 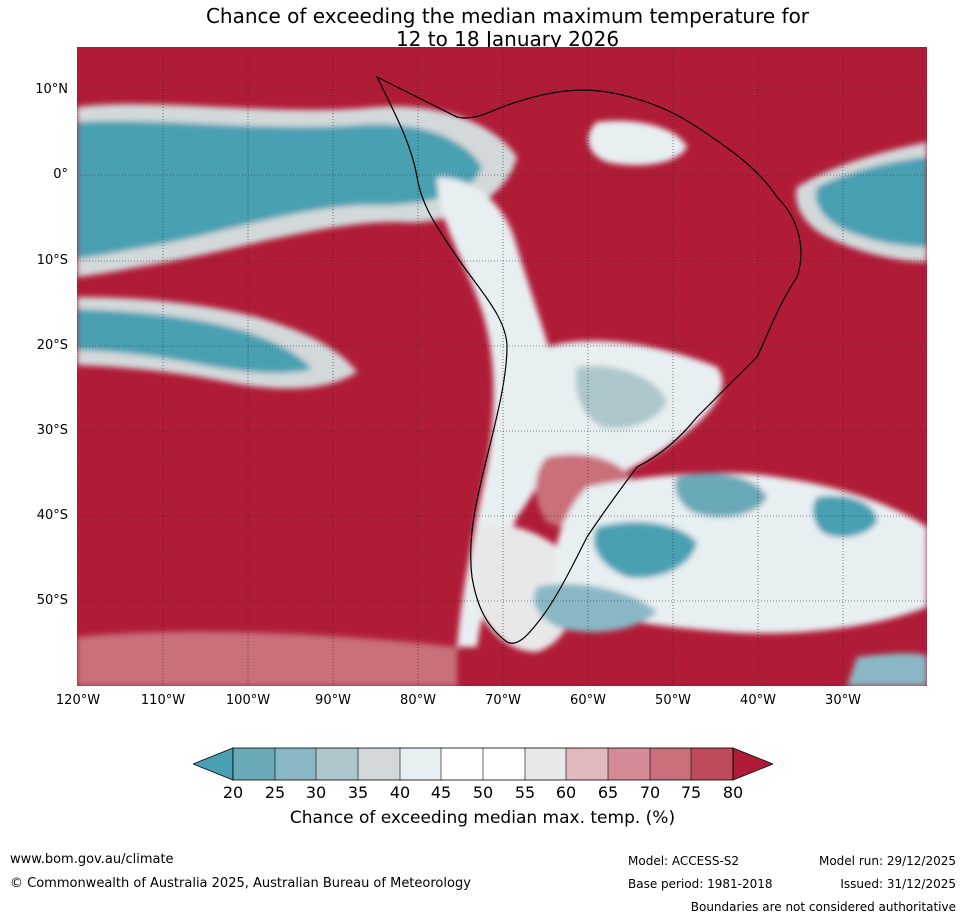 I want to click on colorbar-tick-65: 65, so click(x=608, y=792).